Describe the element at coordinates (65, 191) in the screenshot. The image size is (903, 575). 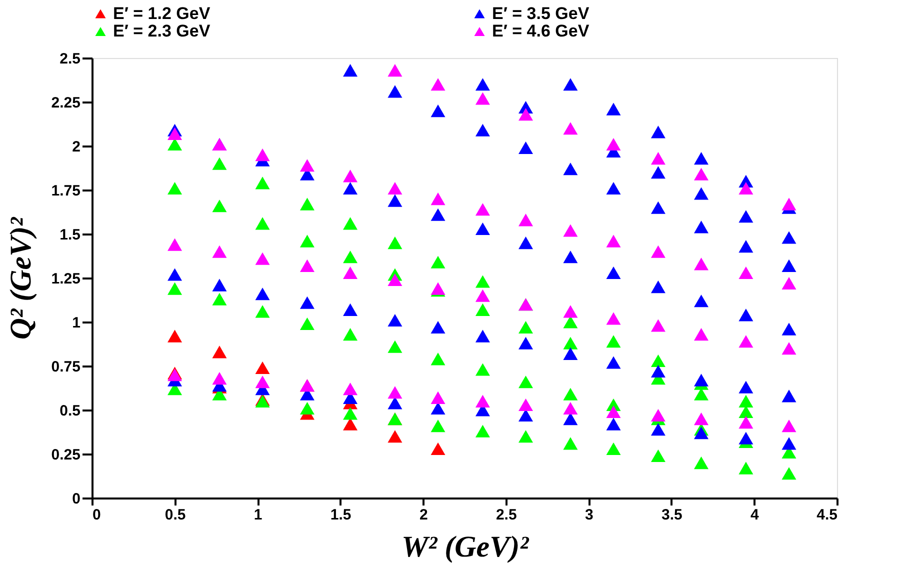
I see `y-tick-label: 1.75` at that location.